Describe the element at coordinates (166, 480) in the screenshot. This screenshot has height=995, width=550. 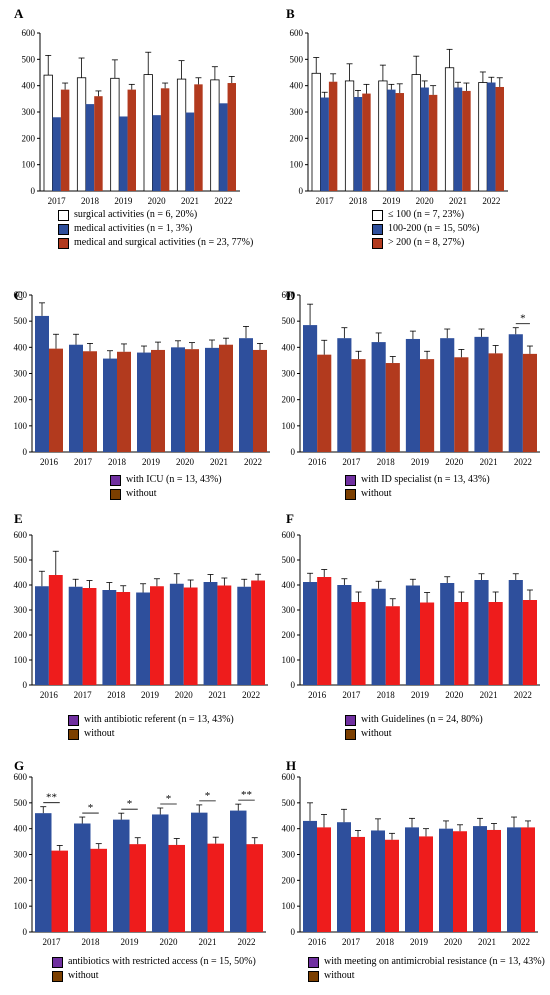
I see `legend-item: with ICU (n = 13, 43%)` at that location.